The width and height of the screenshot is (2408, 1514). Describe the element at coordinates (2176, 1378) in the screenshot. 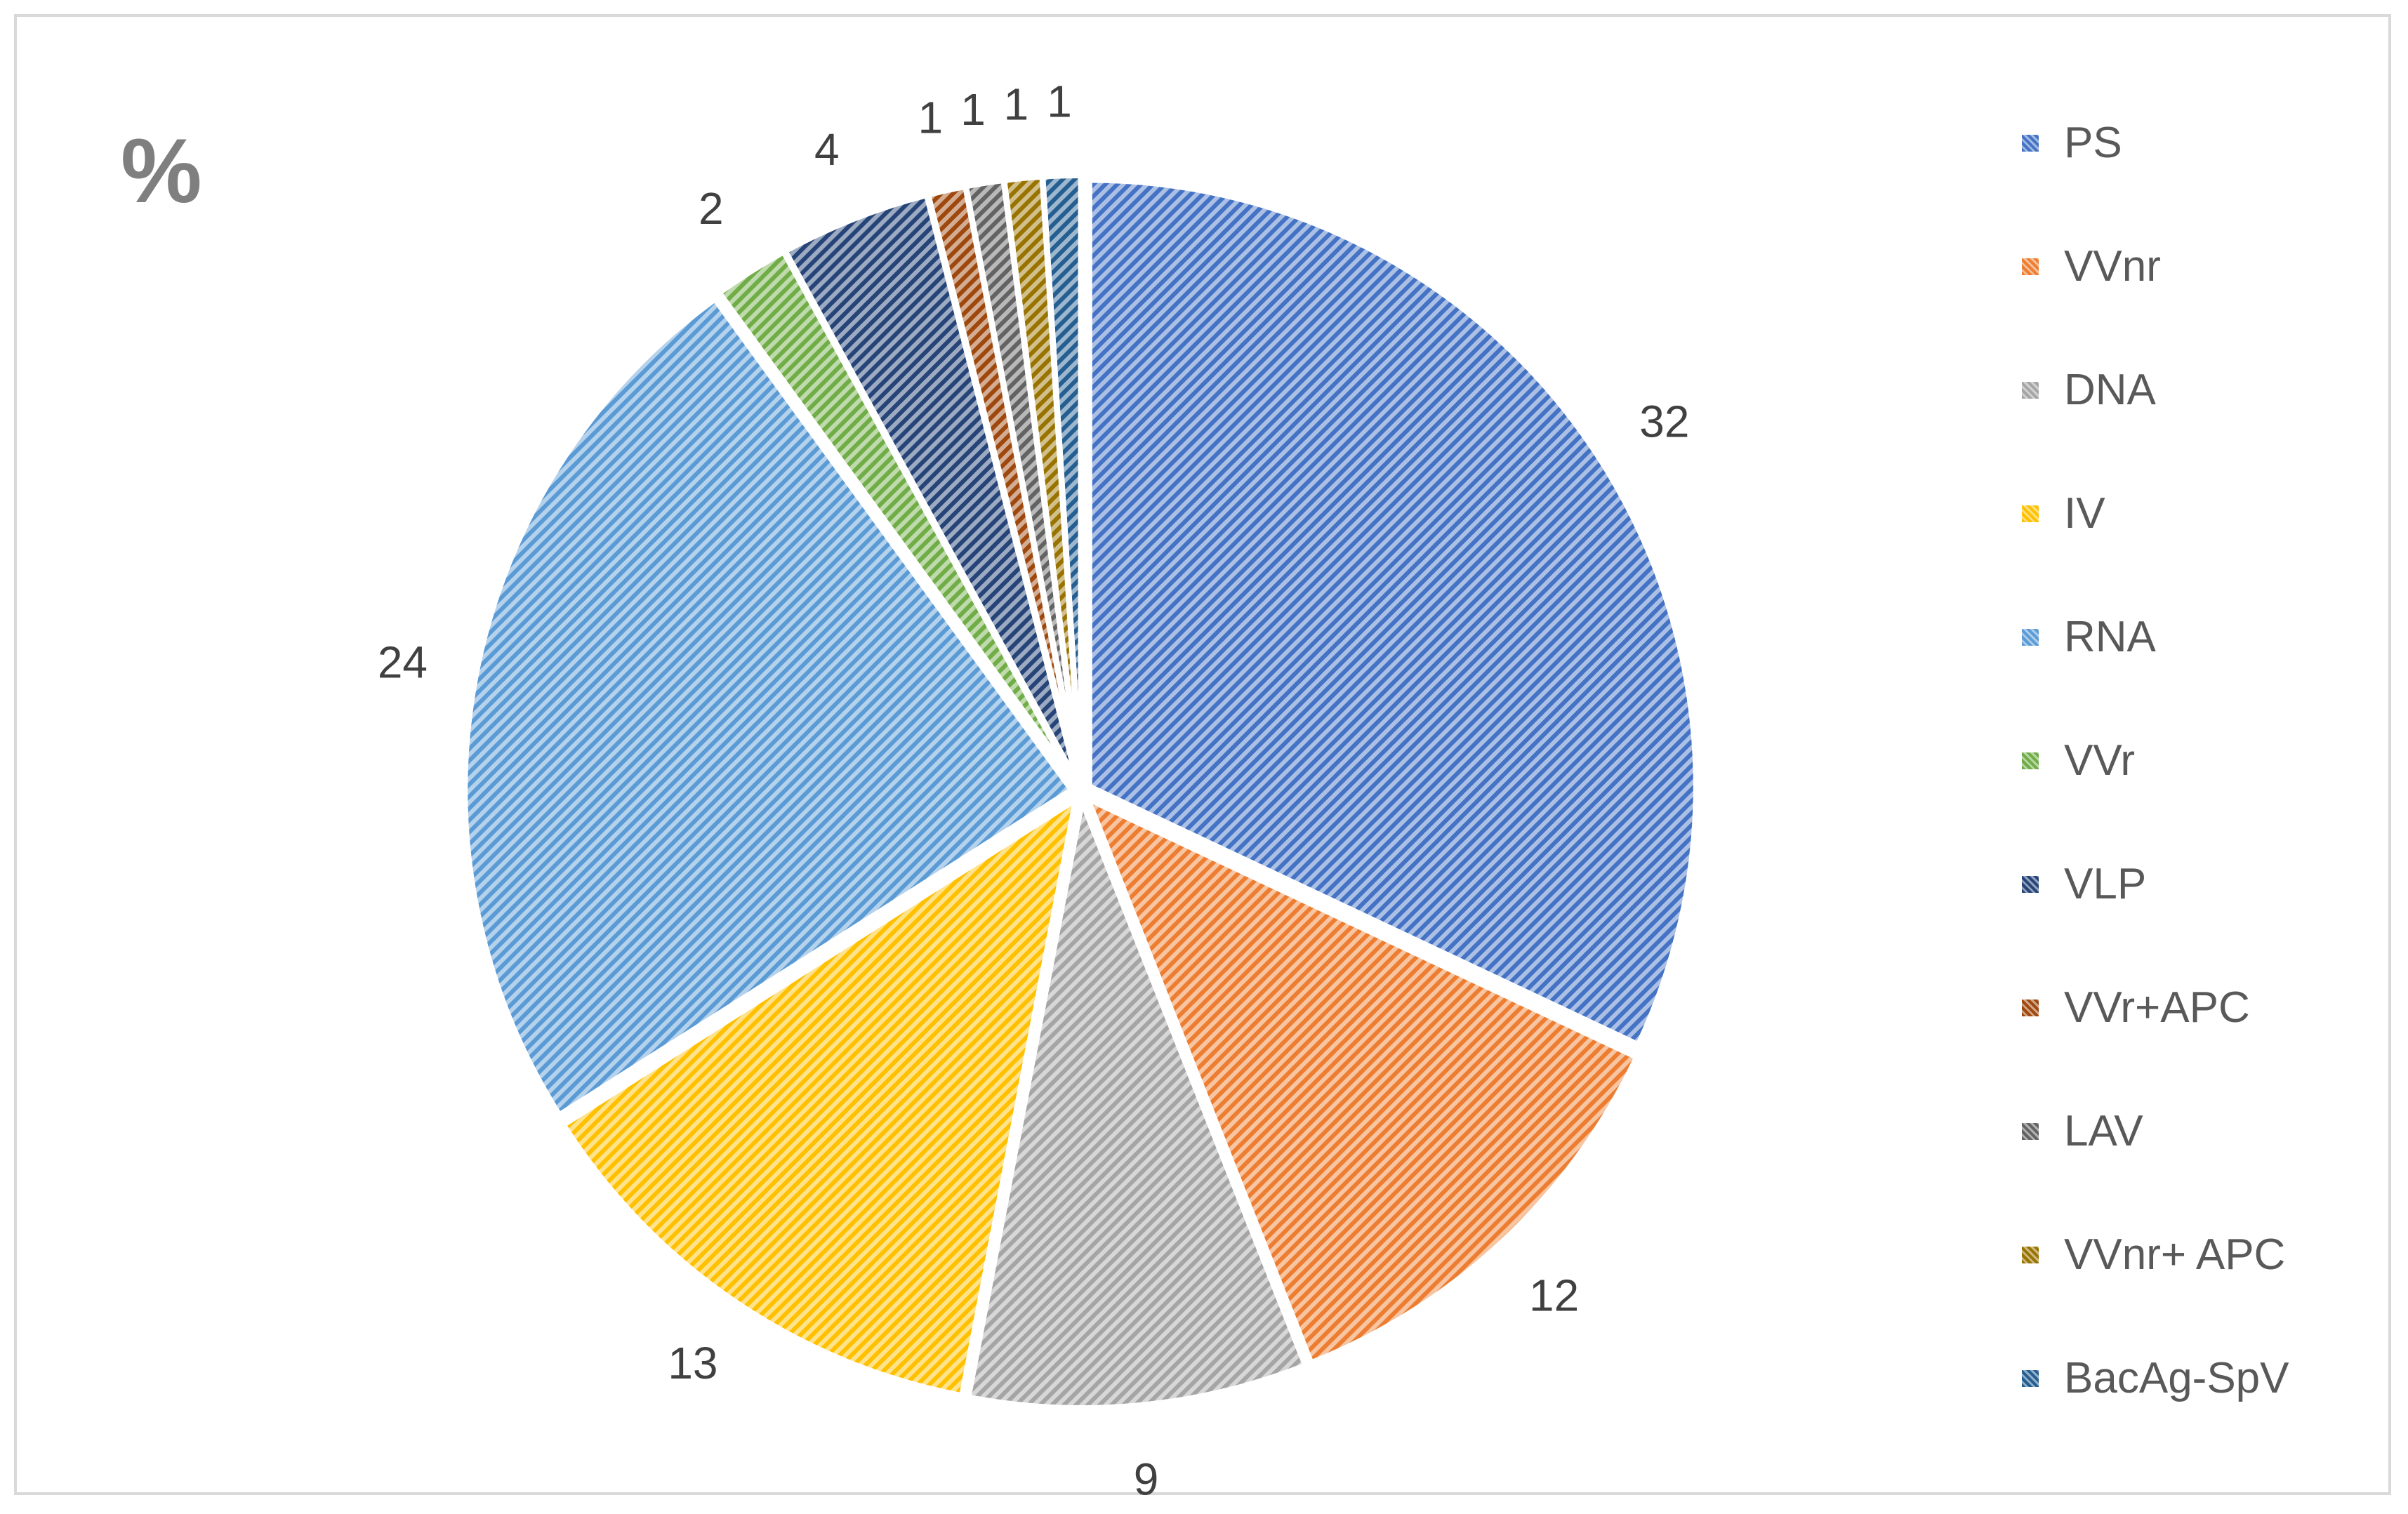

I see `legend-label: BacAg-SpV` at that location.